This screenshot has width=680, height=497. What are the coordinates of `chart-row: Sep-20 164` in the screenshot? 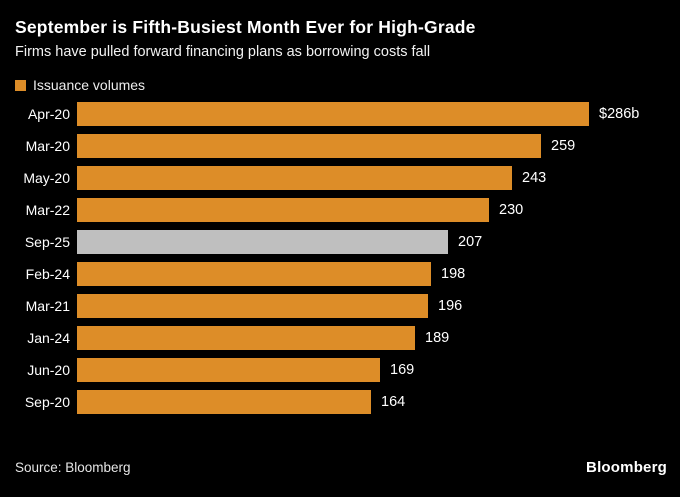 It's located at (347, 402).